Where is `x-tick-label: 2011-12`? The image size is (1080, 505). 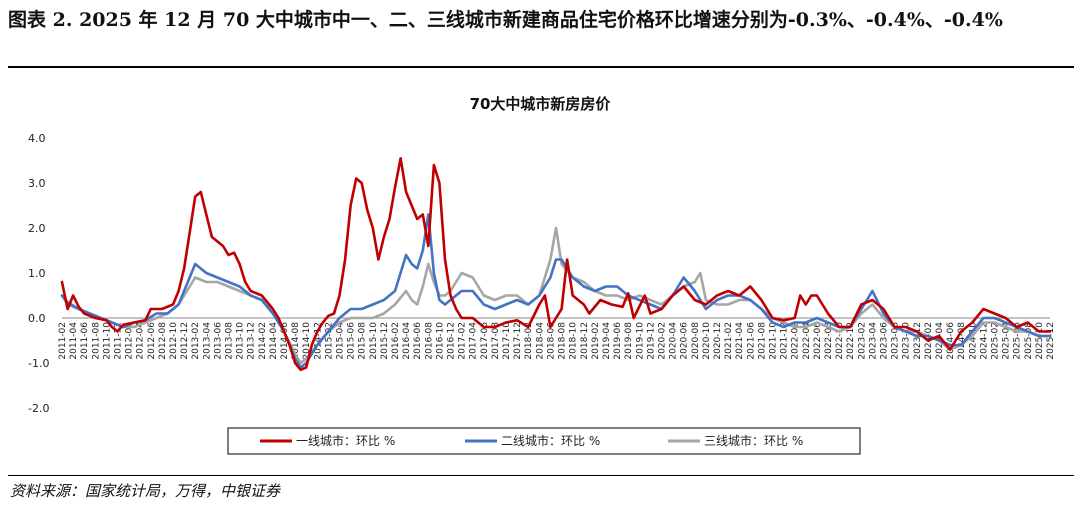
x-tick-label: 2011-12 is located at coordinates (119, 341).